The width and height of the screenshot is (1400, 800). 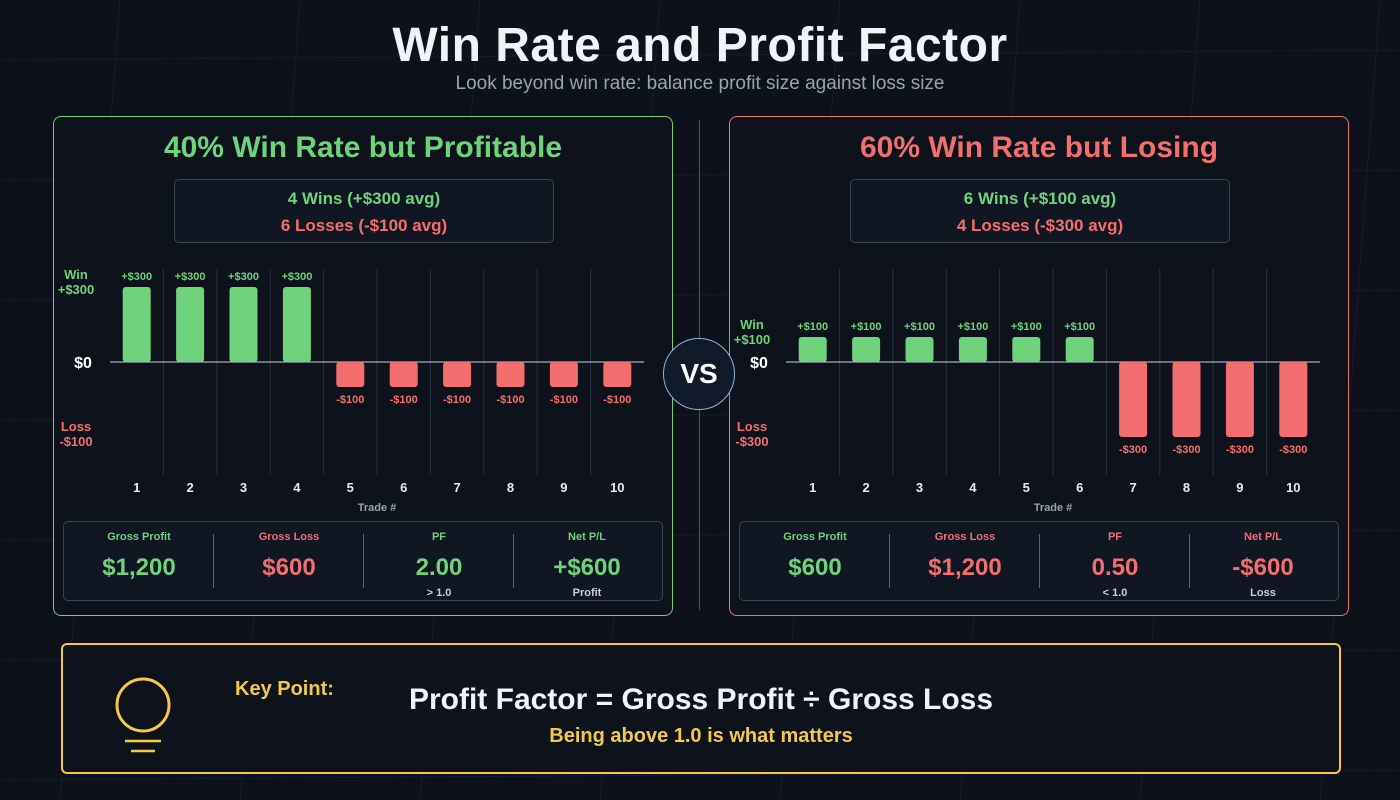 What do you see at coordinates (700, 45) in the screenshot?
I see `page-title: Win Rate and Profit Factor` at bounding box center [700, 45].